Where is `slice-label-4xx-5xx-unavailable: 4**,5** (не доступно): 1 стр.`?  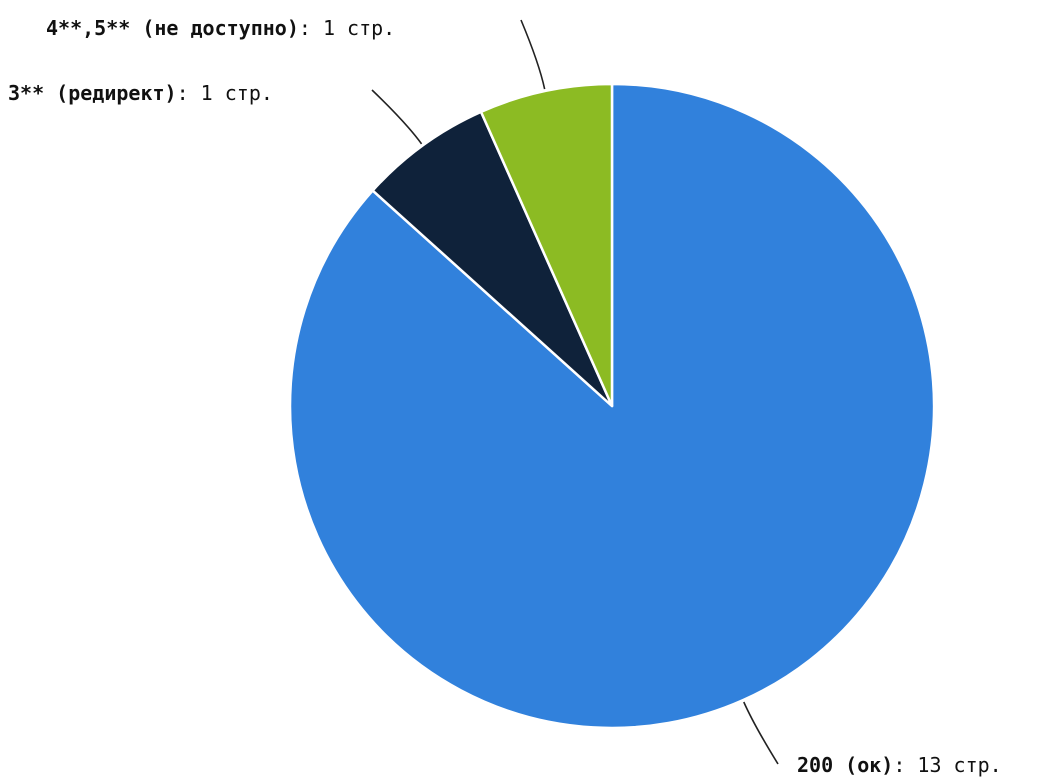 slice-label-4xx-5xx-unavailable: 4**,5** (не доступно): 1 стр. is located at coordinates (220, 28).